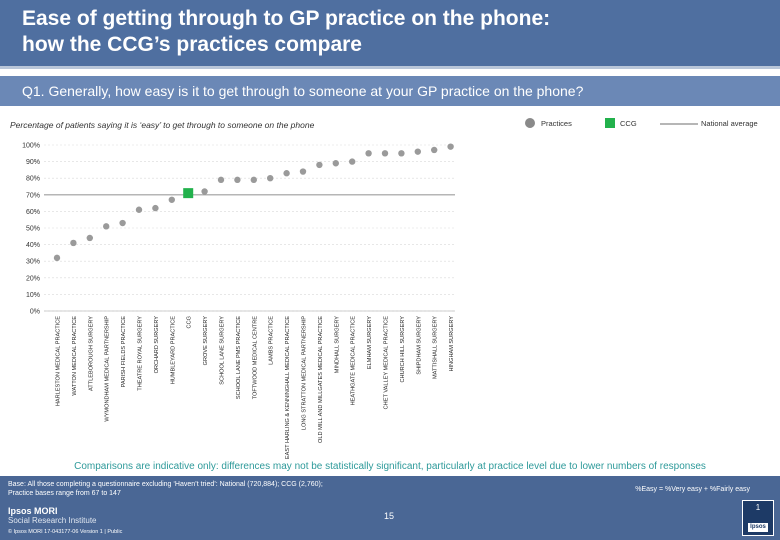 This screenshot has width=780, height=540. What do you see at coordinates (35, 312) in the screenshot?
I see `y-tick-label: 0%` at bounding box center [35, 312].